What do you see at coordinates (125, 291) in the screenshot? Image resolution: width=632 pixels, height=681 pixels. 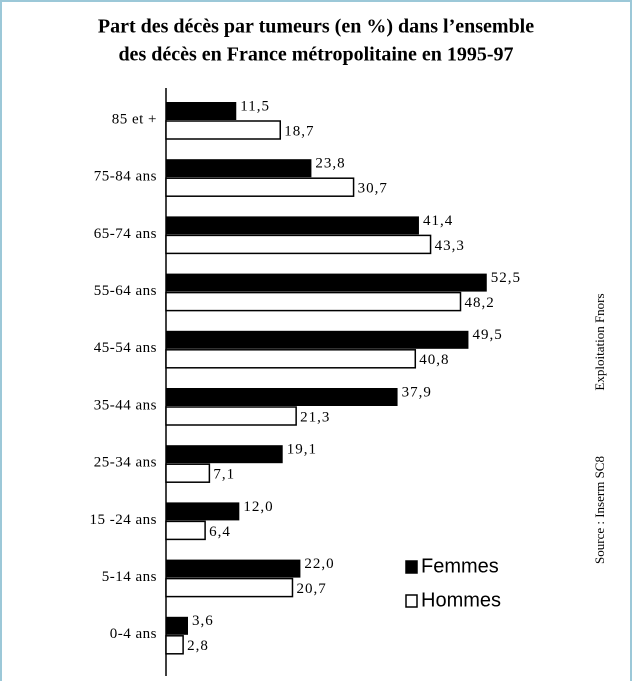 I see `y-tick-label: 55-64 ans` at bounding box center [125, 291].